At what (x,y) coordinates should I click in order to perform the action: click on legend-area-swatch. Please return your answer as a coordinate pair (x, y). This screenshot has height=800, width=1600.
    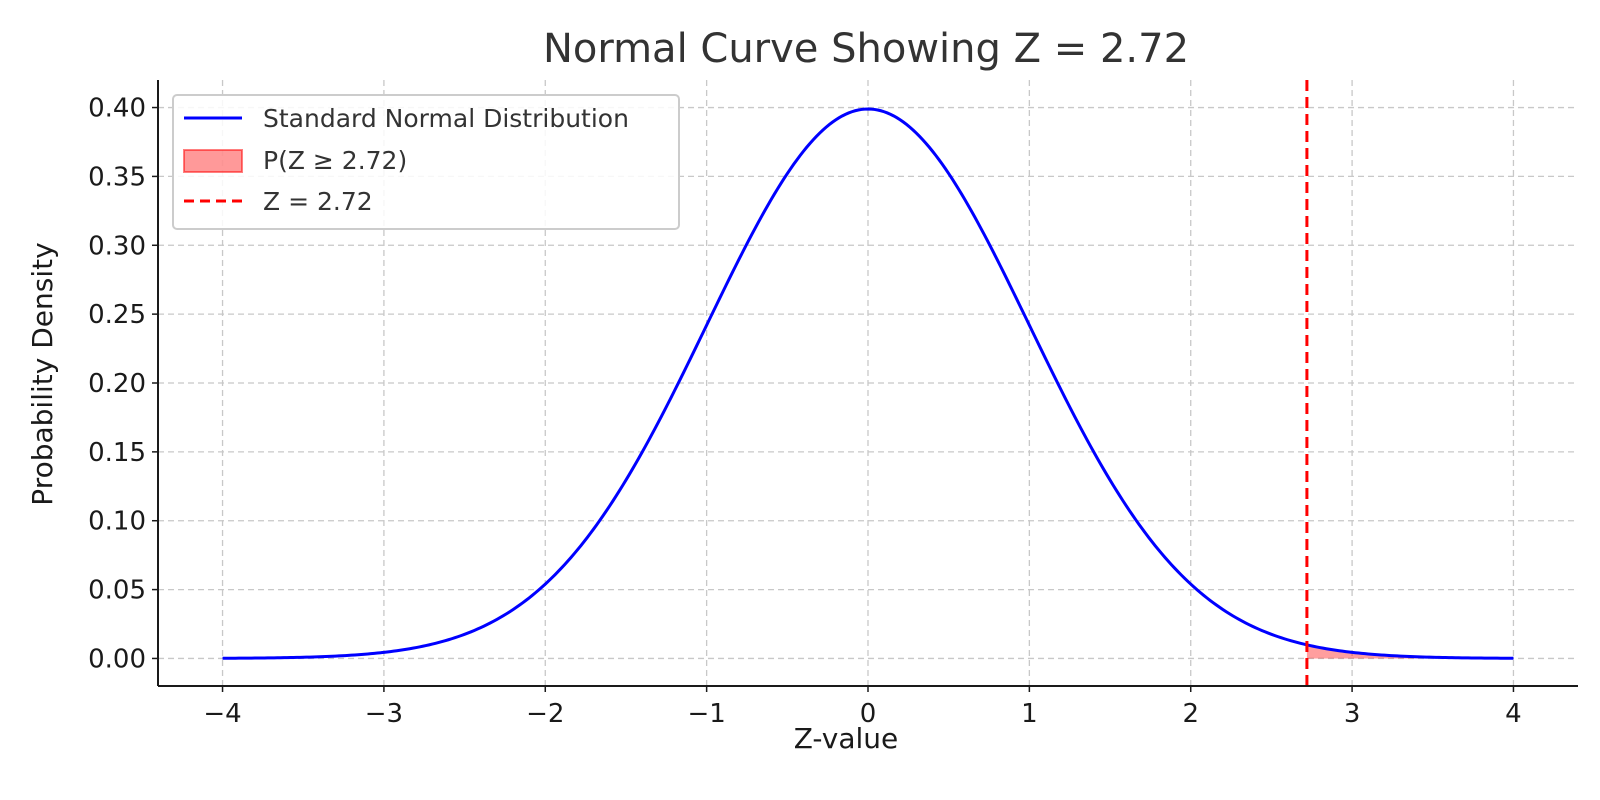
    Looking at the image, I should click on (213, 161).